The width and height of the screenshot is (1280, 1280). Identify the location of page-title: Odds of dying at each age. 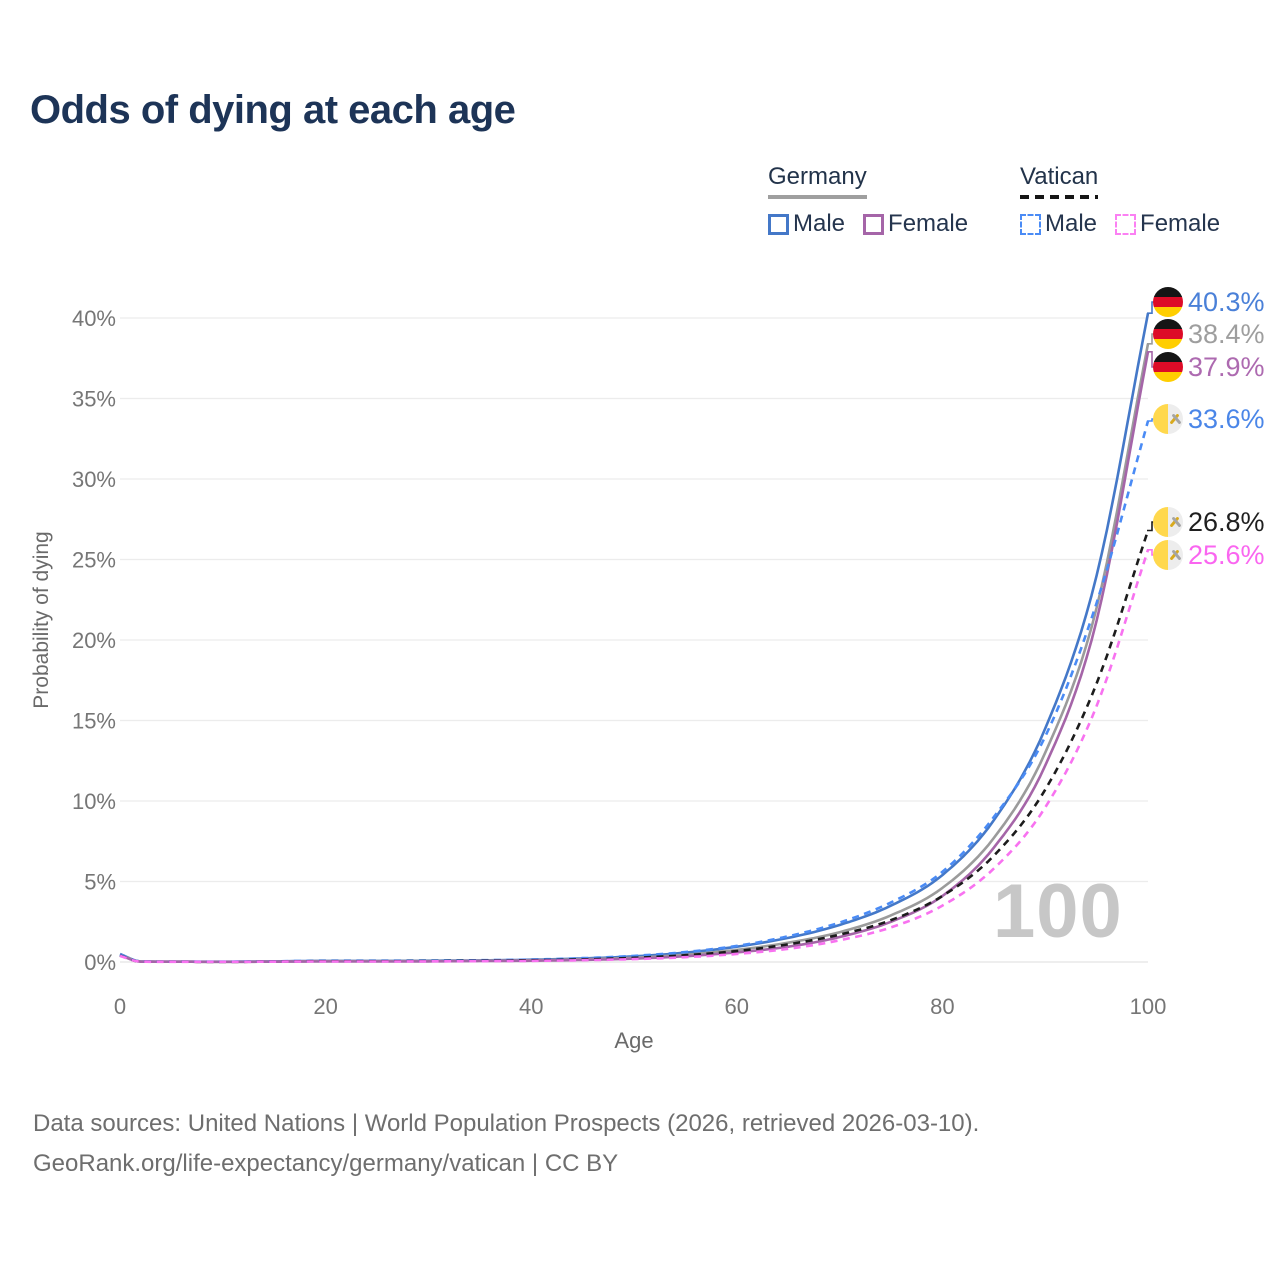
(273, 110).